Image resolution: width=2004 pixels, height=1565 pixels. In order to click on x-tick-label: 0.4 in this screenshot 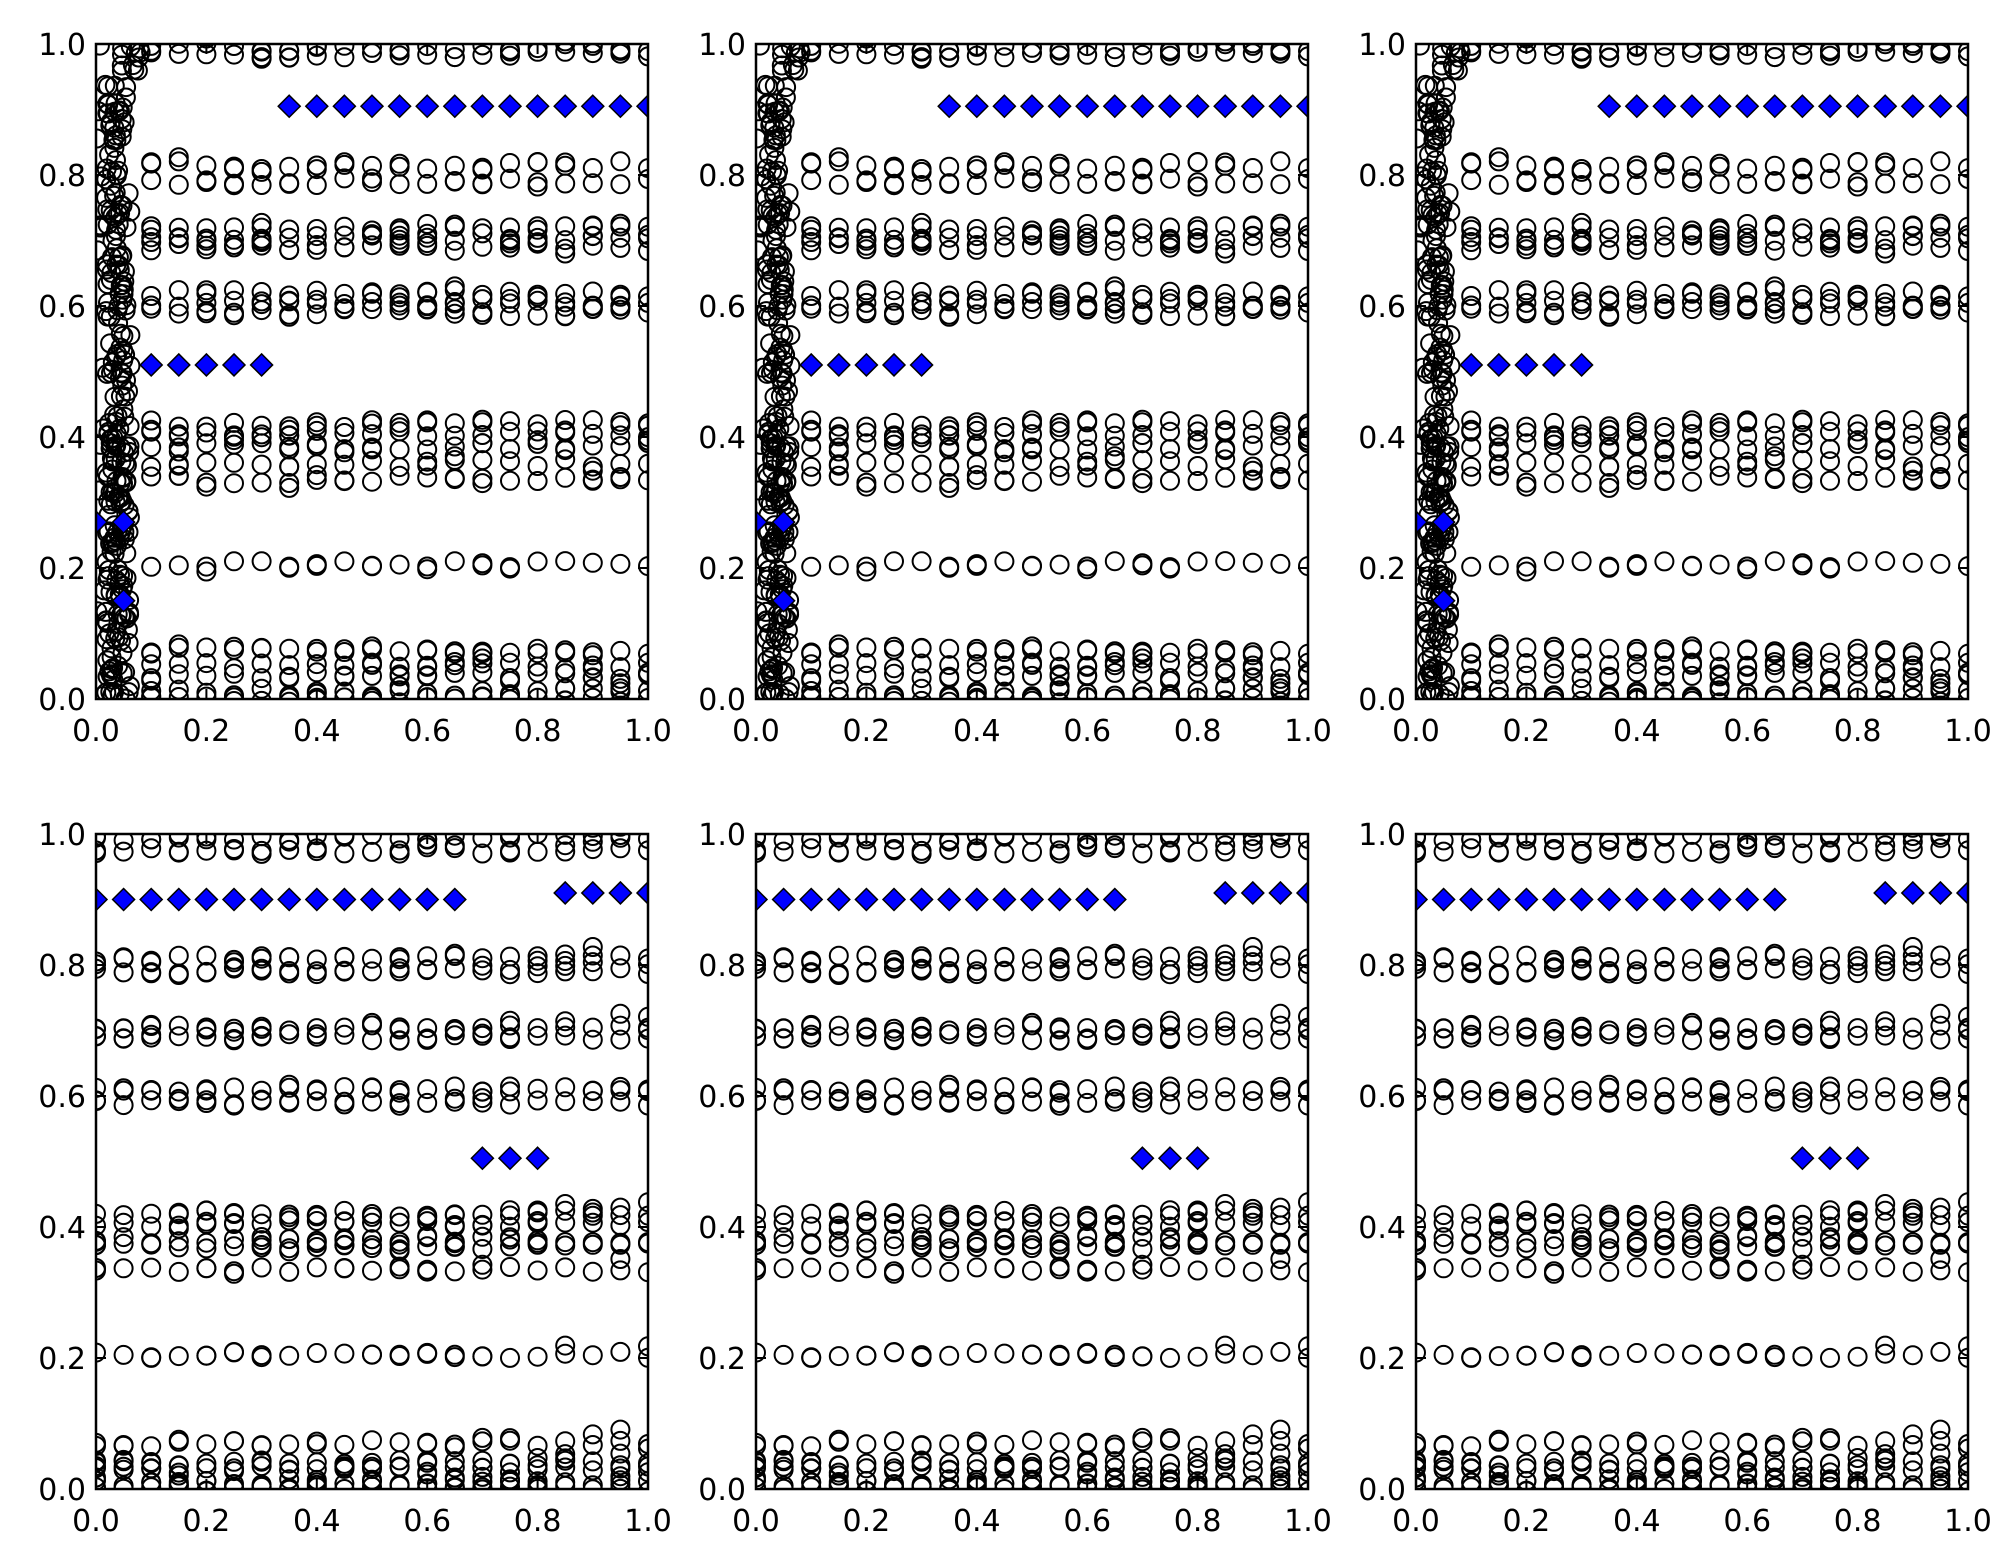, I will do `click(977, 731)`.